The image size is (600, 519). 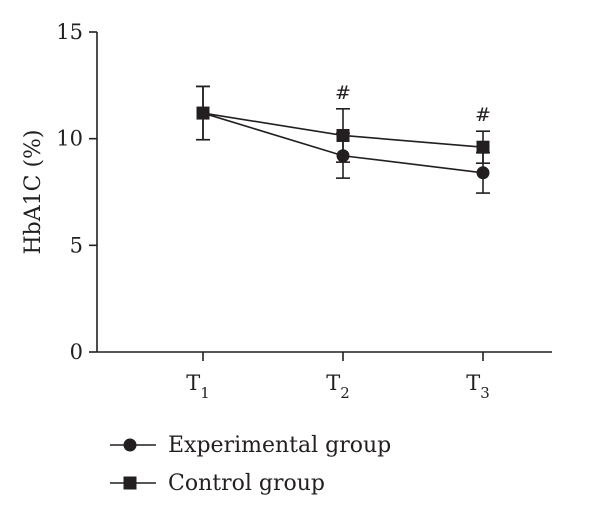 What do you see at coordinates (345, 393) in the screenshot?
I see `x-tick-label-subscript: 2` at bounding box center [345, 393].